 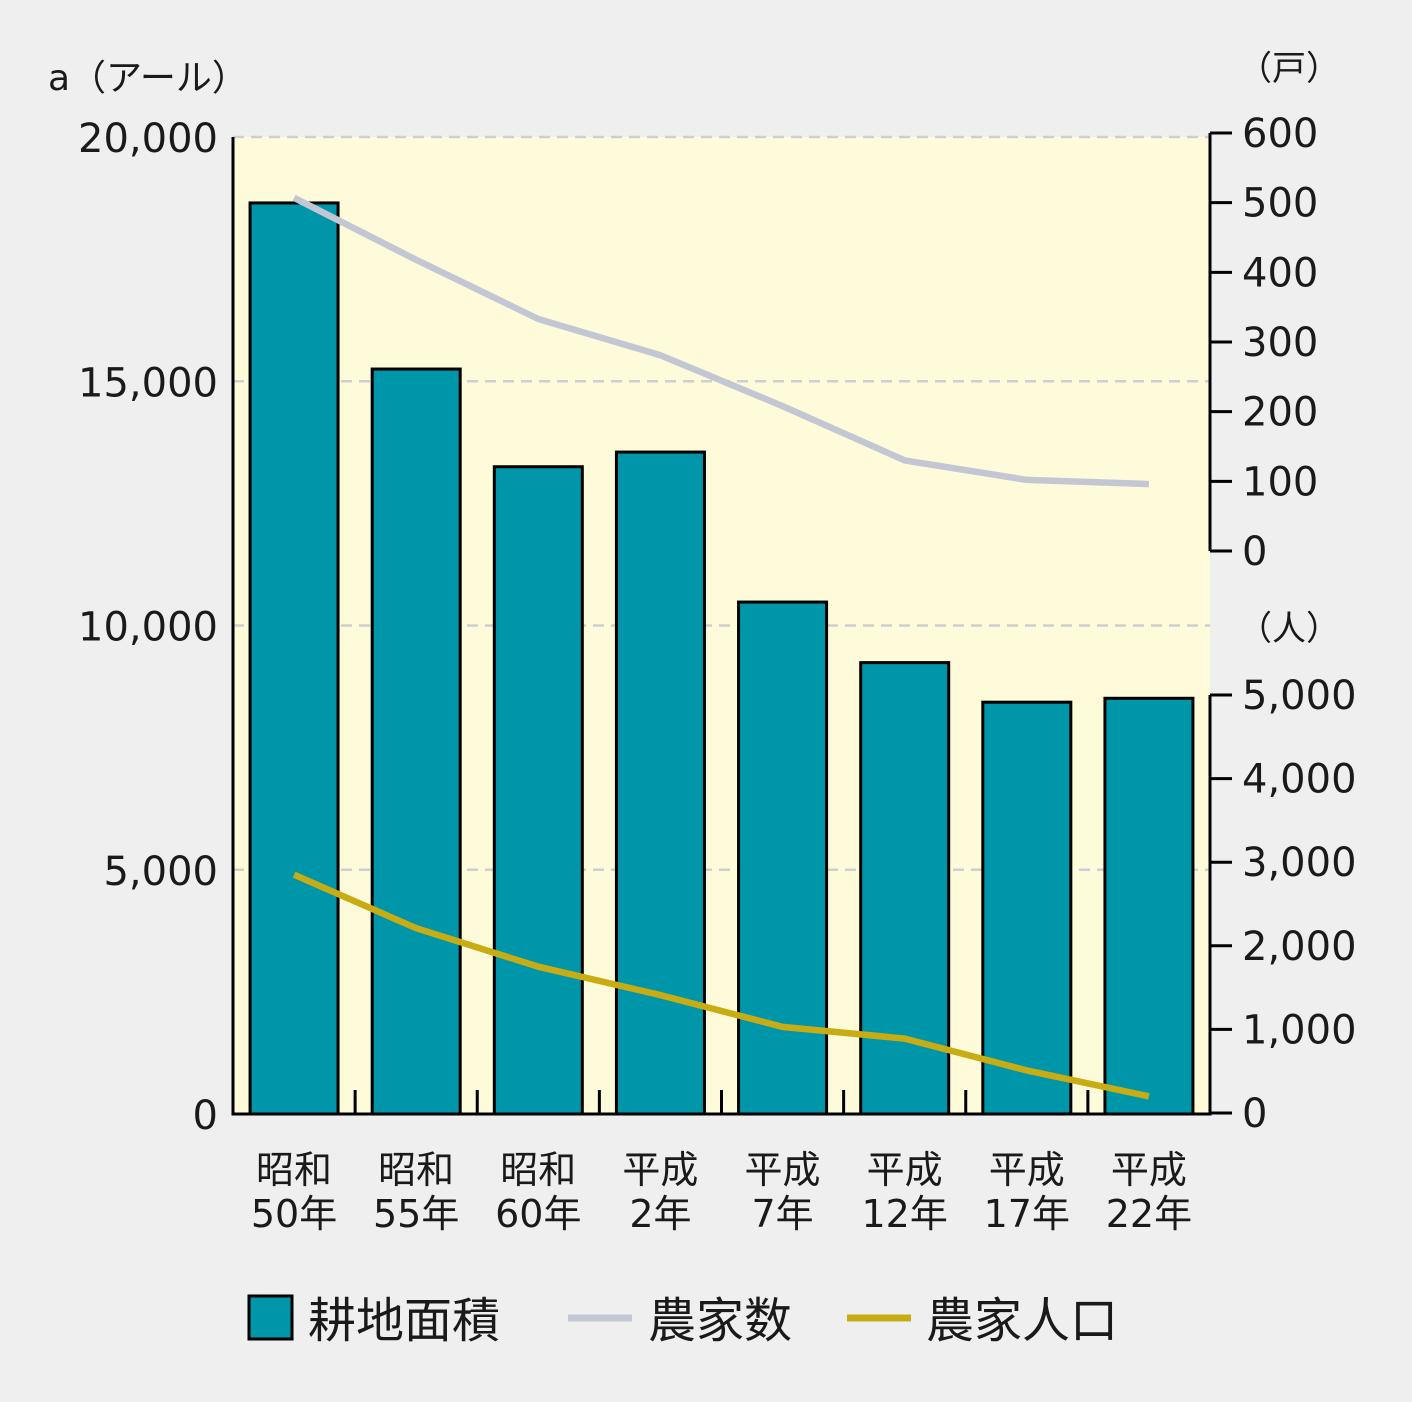 What do you see at coordinates (782, 1214) in the screenshot?
I see `category-label-4-1: 7年` at bounding box center [782, 1214].